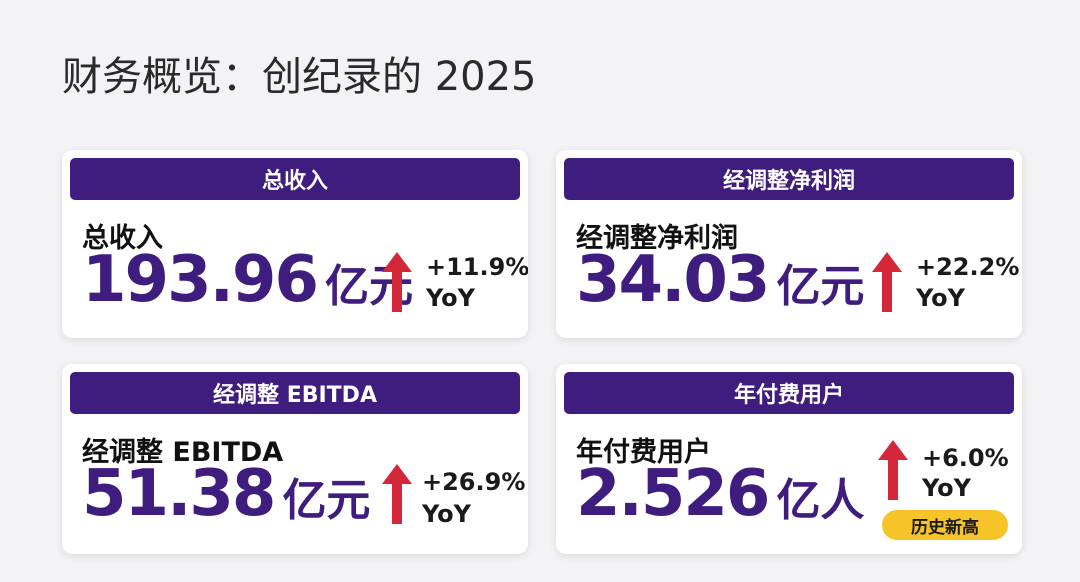 The width and height of the screenshot is (1080, 582). What do you see at coordinates (477, 267) in the screenshot?
I see `change-percent: +11.9%` at bounding box center [477, 267].